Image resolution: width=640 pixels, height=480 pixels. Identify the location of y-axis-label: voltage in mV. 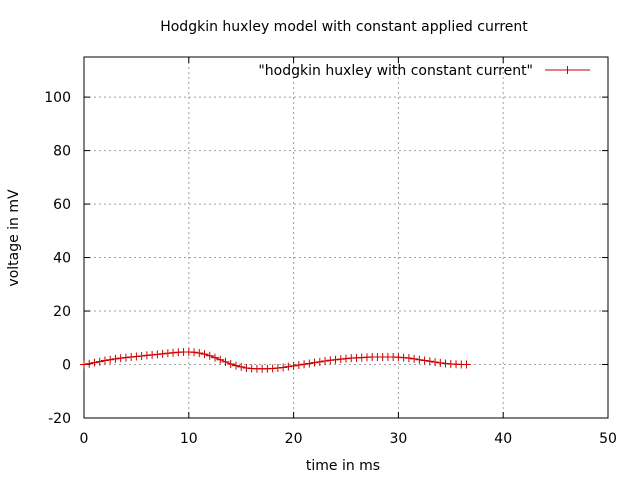
(14, 238).